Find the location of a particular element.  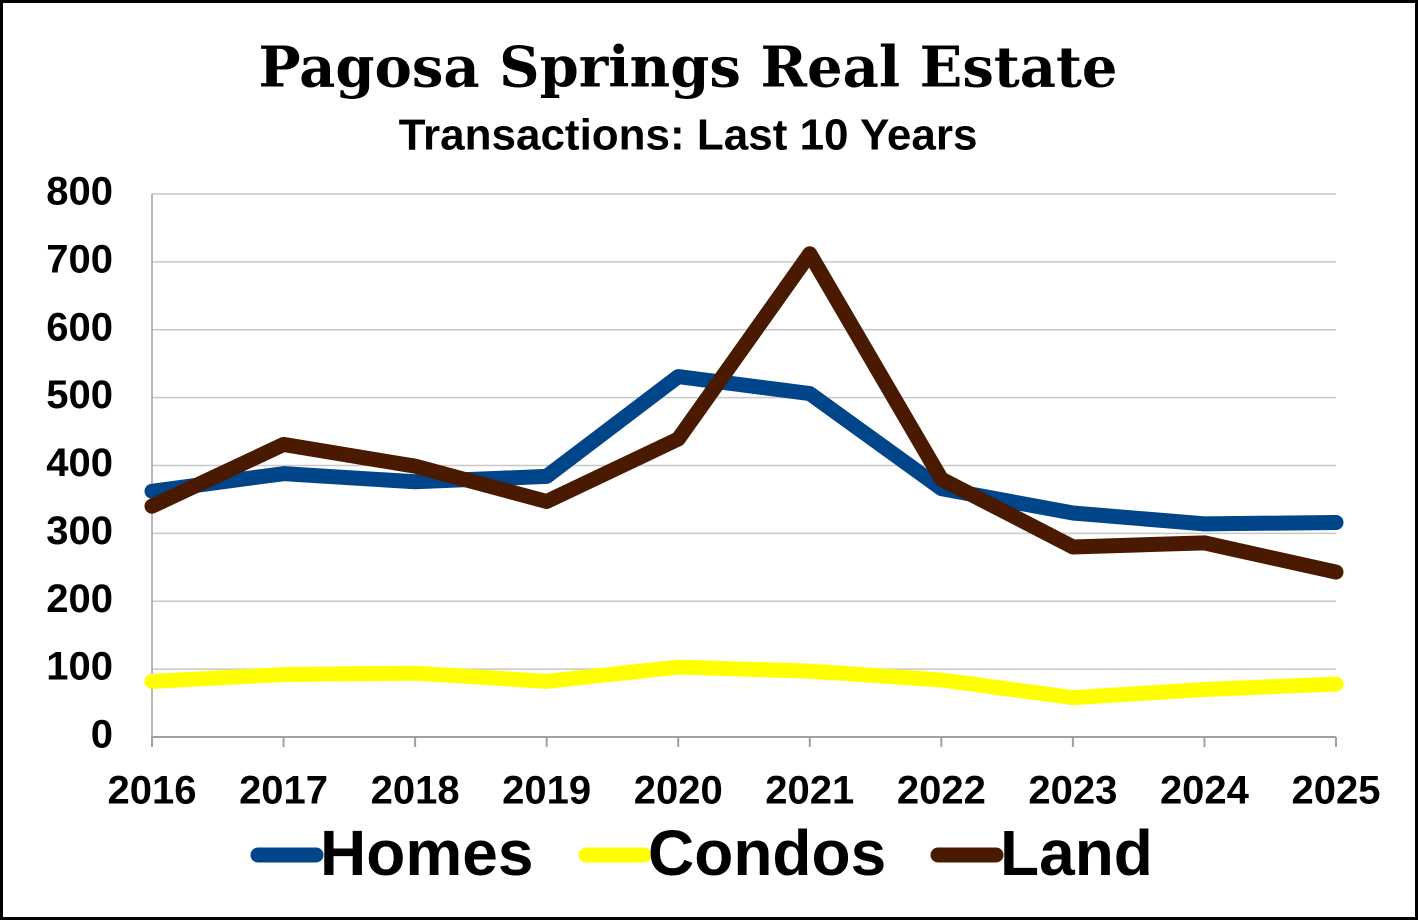

x-tick-label: 2019 is located at coordinates (546, 791).